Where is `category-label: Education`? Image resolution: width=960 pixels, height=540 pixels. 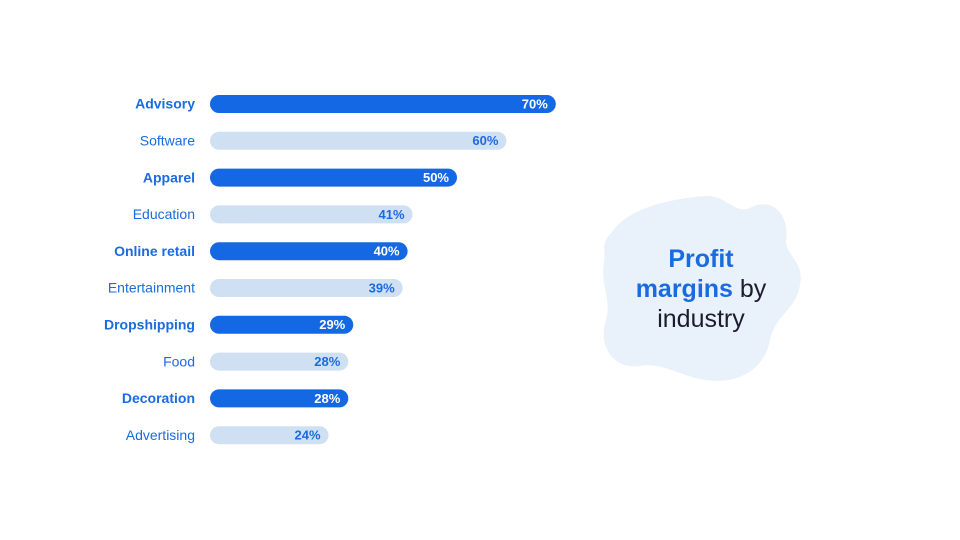
category-label: Education is located at coordinates (164, 214).